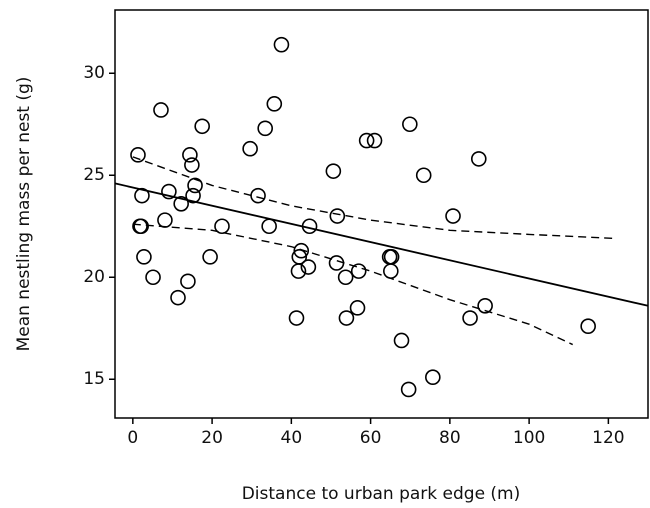 The width and height of the screenshot is (650, 508). What do you see at coordinates (94, 175) in the screenshot?
I see `y-tick-label: 25` at bounding box center [94, 175].